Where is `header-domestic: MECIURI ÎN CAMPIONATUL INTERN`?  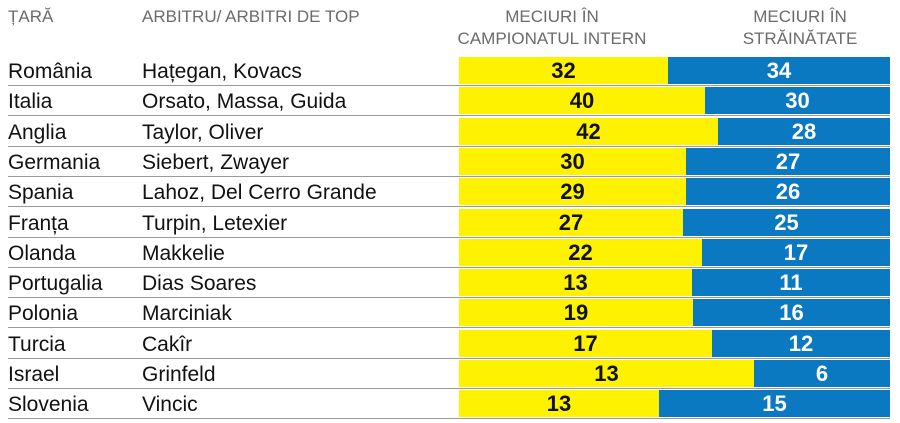 header-domestic: MECIURI ÎN CAMPIONATUL INTERN is located at coordinates (552, 28).